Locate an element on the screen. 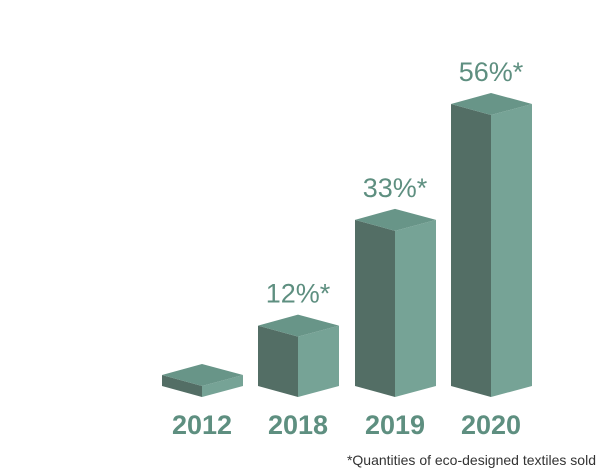  bar-2012 is located at coordinates (202, 380).